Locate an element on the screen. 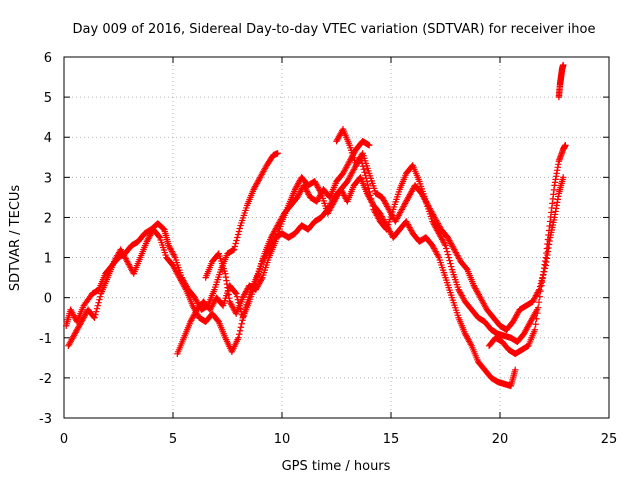 This screenshot has height=480, width=640. y-axis-label: SDTVAR / TECUs is located at coordinates (15, 238).